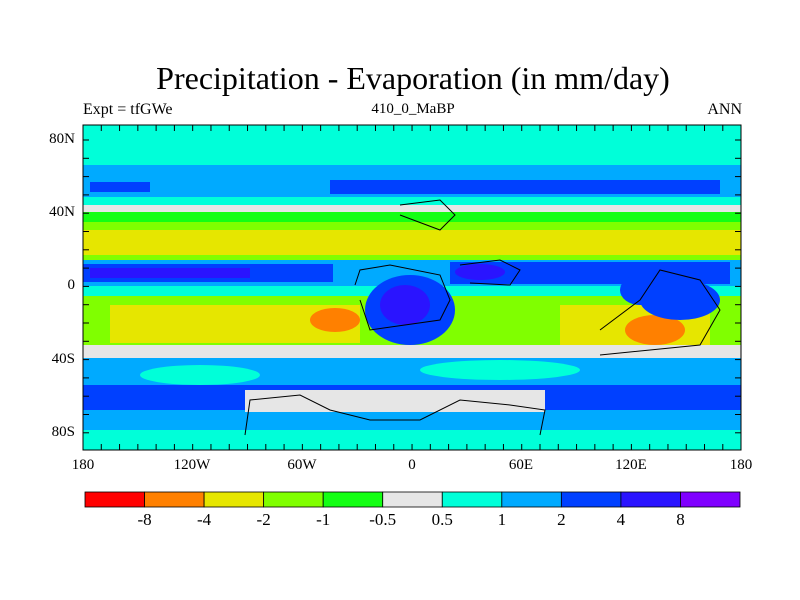 Image resolution: width=800 pixels, height=600 pixels. I want to click on y-tick-label: 0, so click(71, 285).